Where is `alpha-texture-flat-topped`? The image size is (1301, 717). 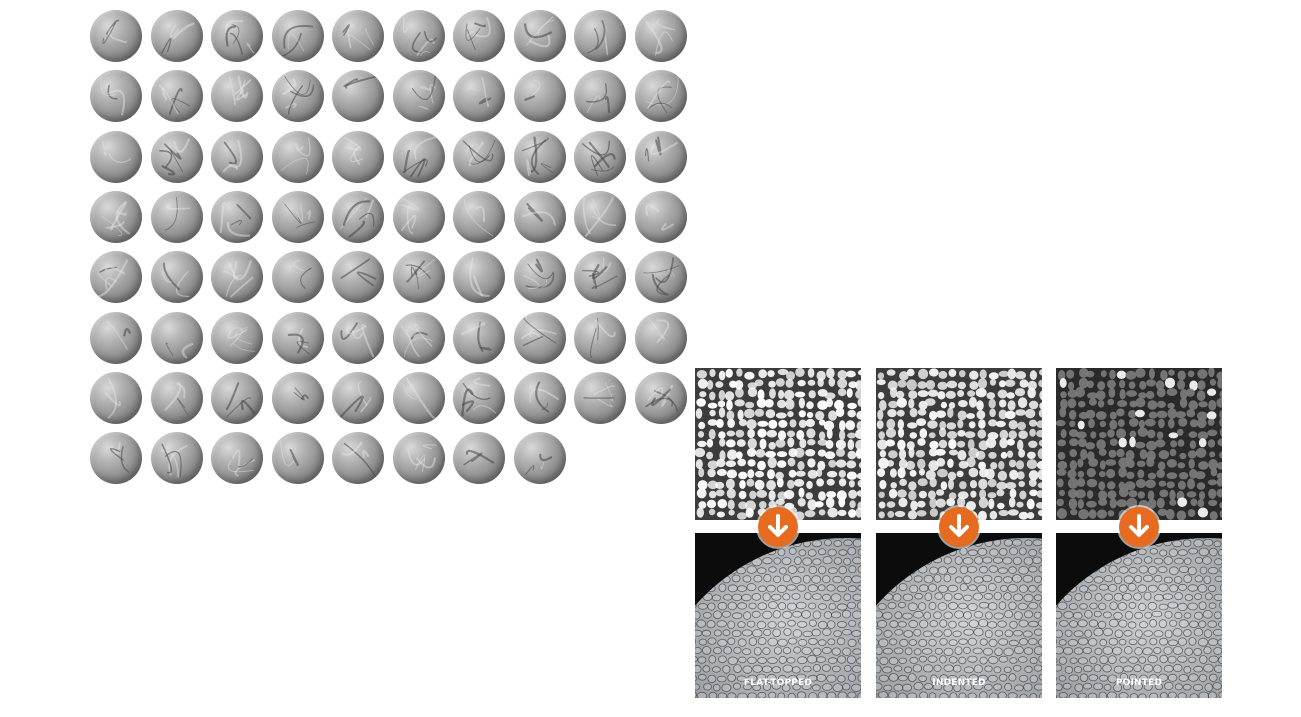
alpha-texture-flat-topped is located at coordinates (778, 444).